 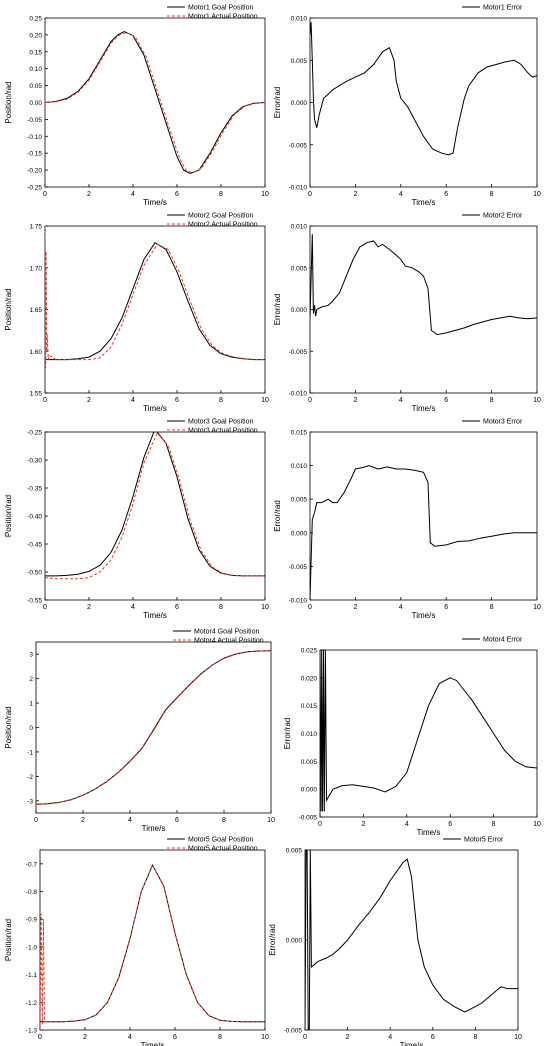 What do you see at coordinates (32, 1003) in the screenshot?
I see `y-tick-label: -1.2` at bounding box center [32, 1003].